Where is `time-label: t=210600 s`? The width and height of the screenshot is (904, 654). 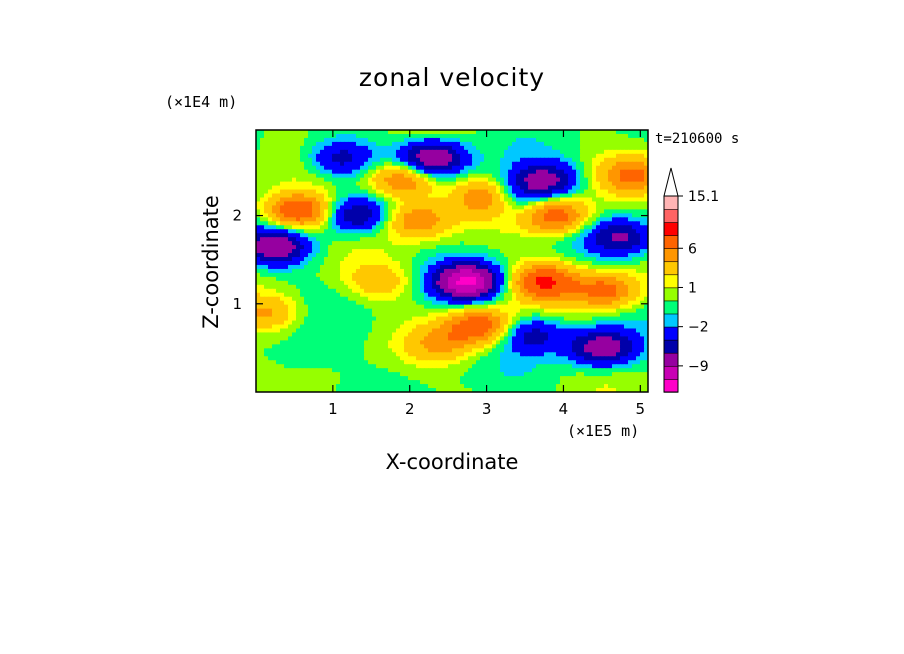 time-label: t=210600 s is located at coordinates (697, 139).